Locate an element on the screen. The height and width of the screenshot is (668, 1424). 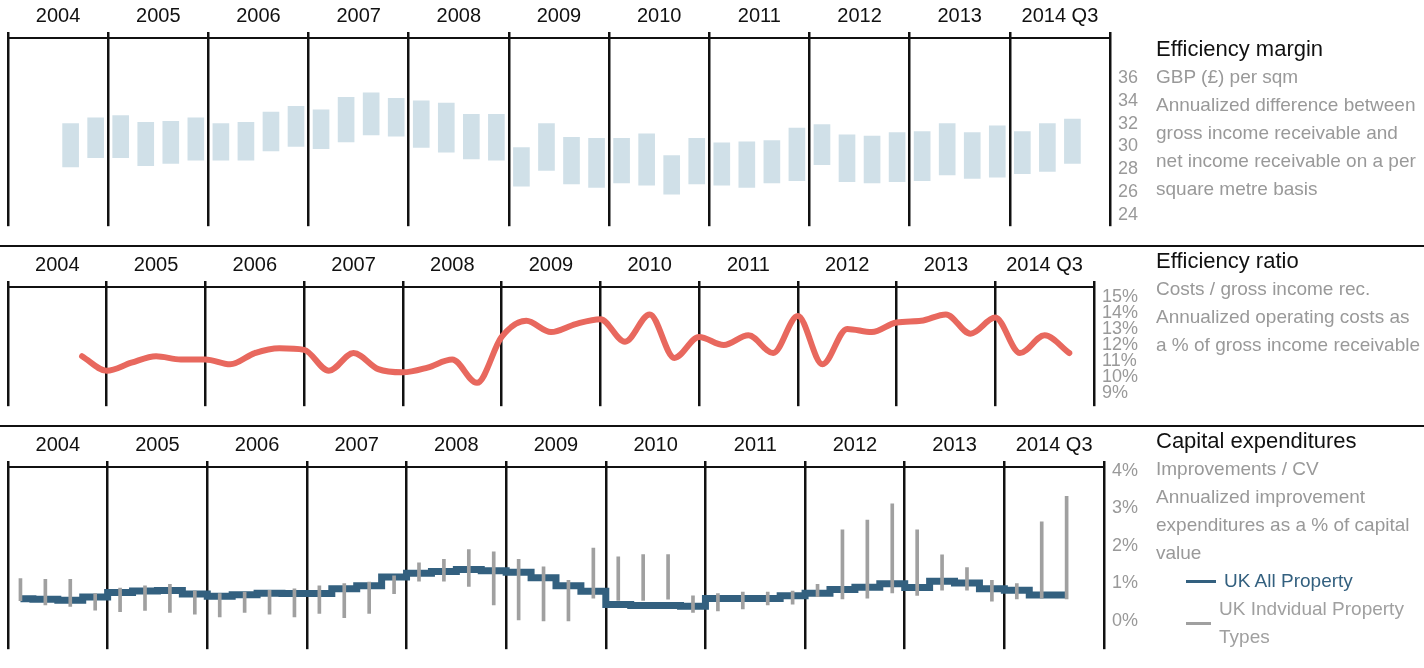
y-tick-label: 28 is located at coordinates (1128, 168).